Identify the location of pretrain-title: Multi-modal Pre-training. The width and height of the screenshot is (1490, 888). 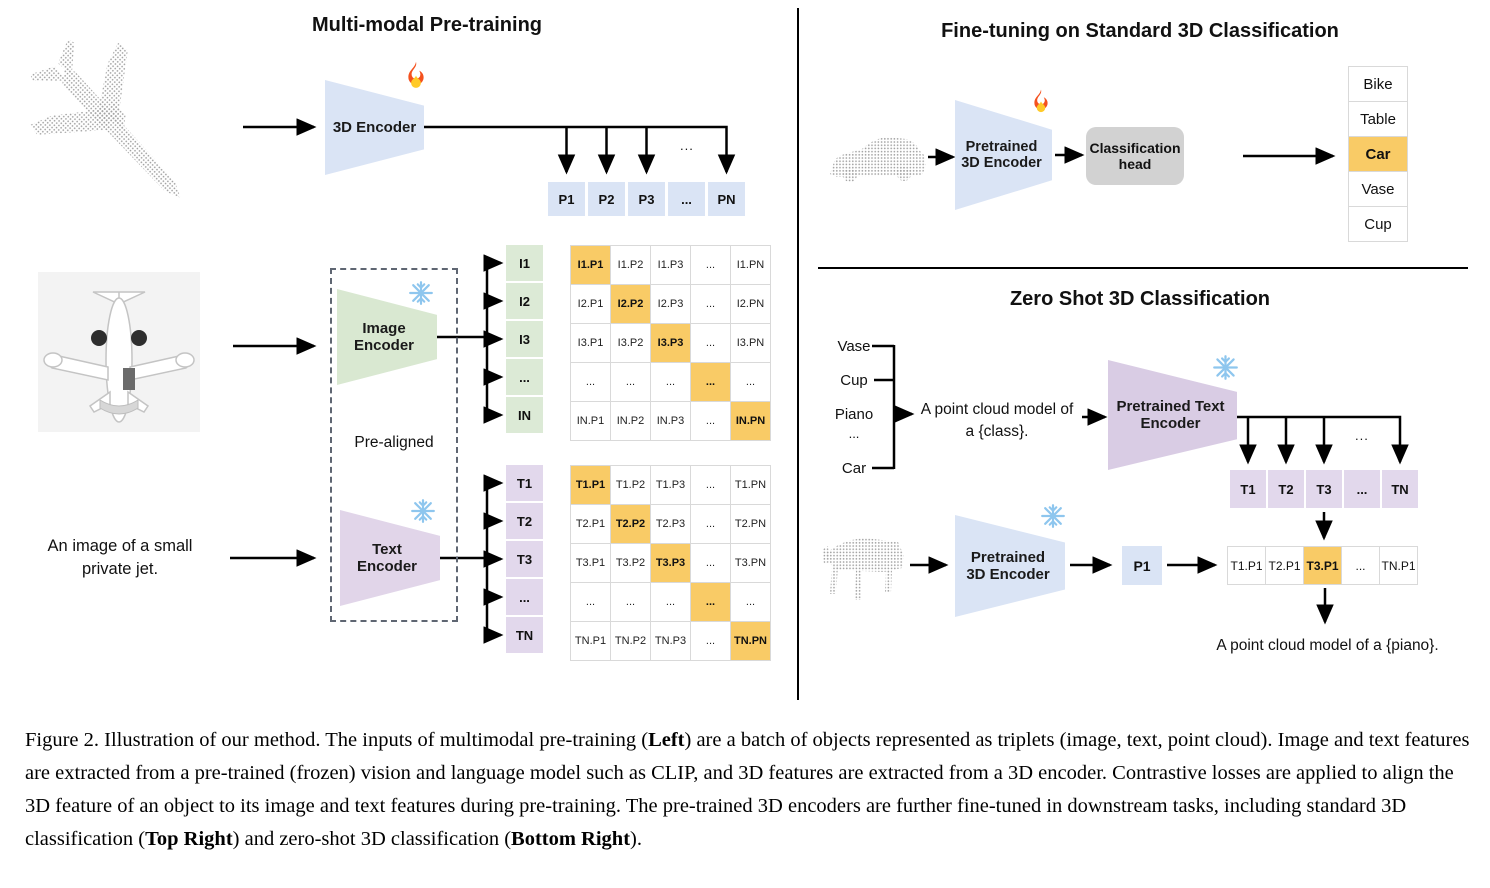
(427, 25).